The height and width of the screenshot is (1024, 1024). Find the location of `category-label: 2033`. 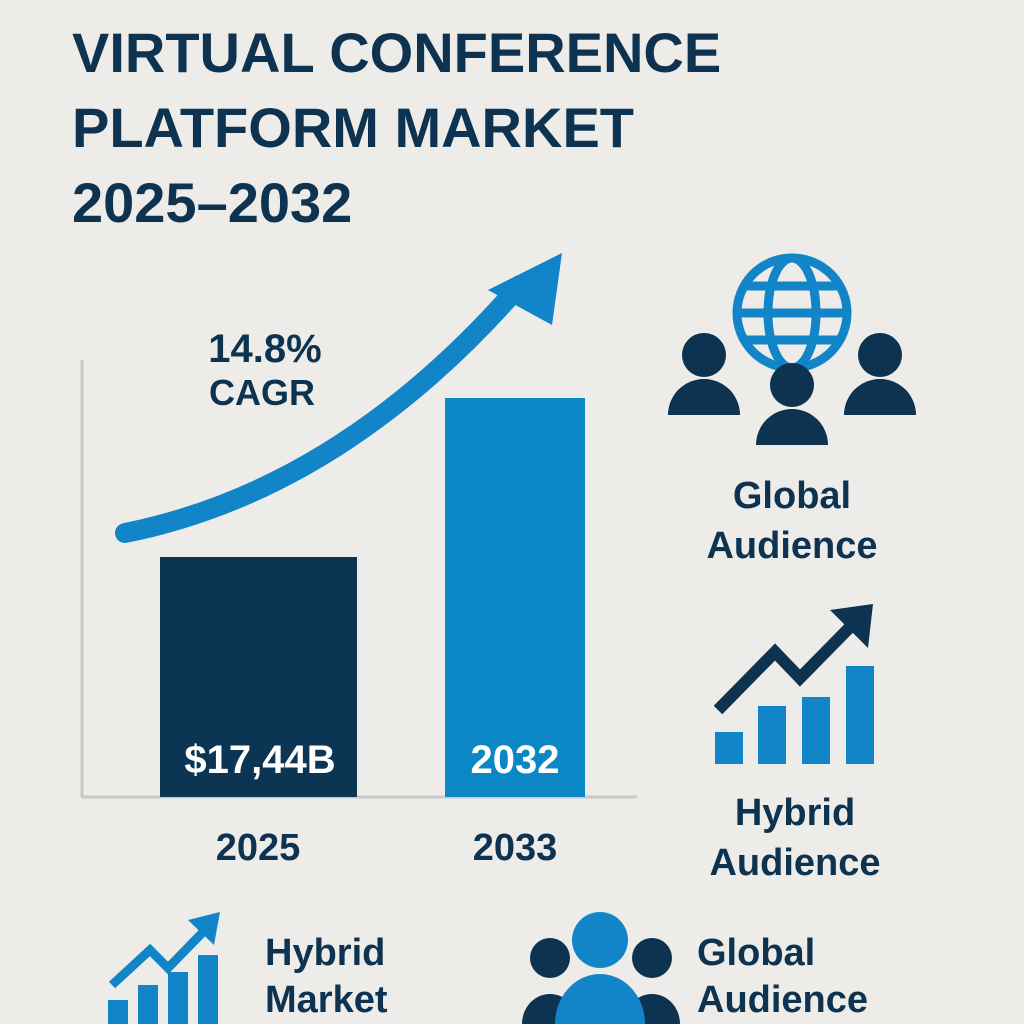

category-label: 2033 is located at coordinates (515, 848).